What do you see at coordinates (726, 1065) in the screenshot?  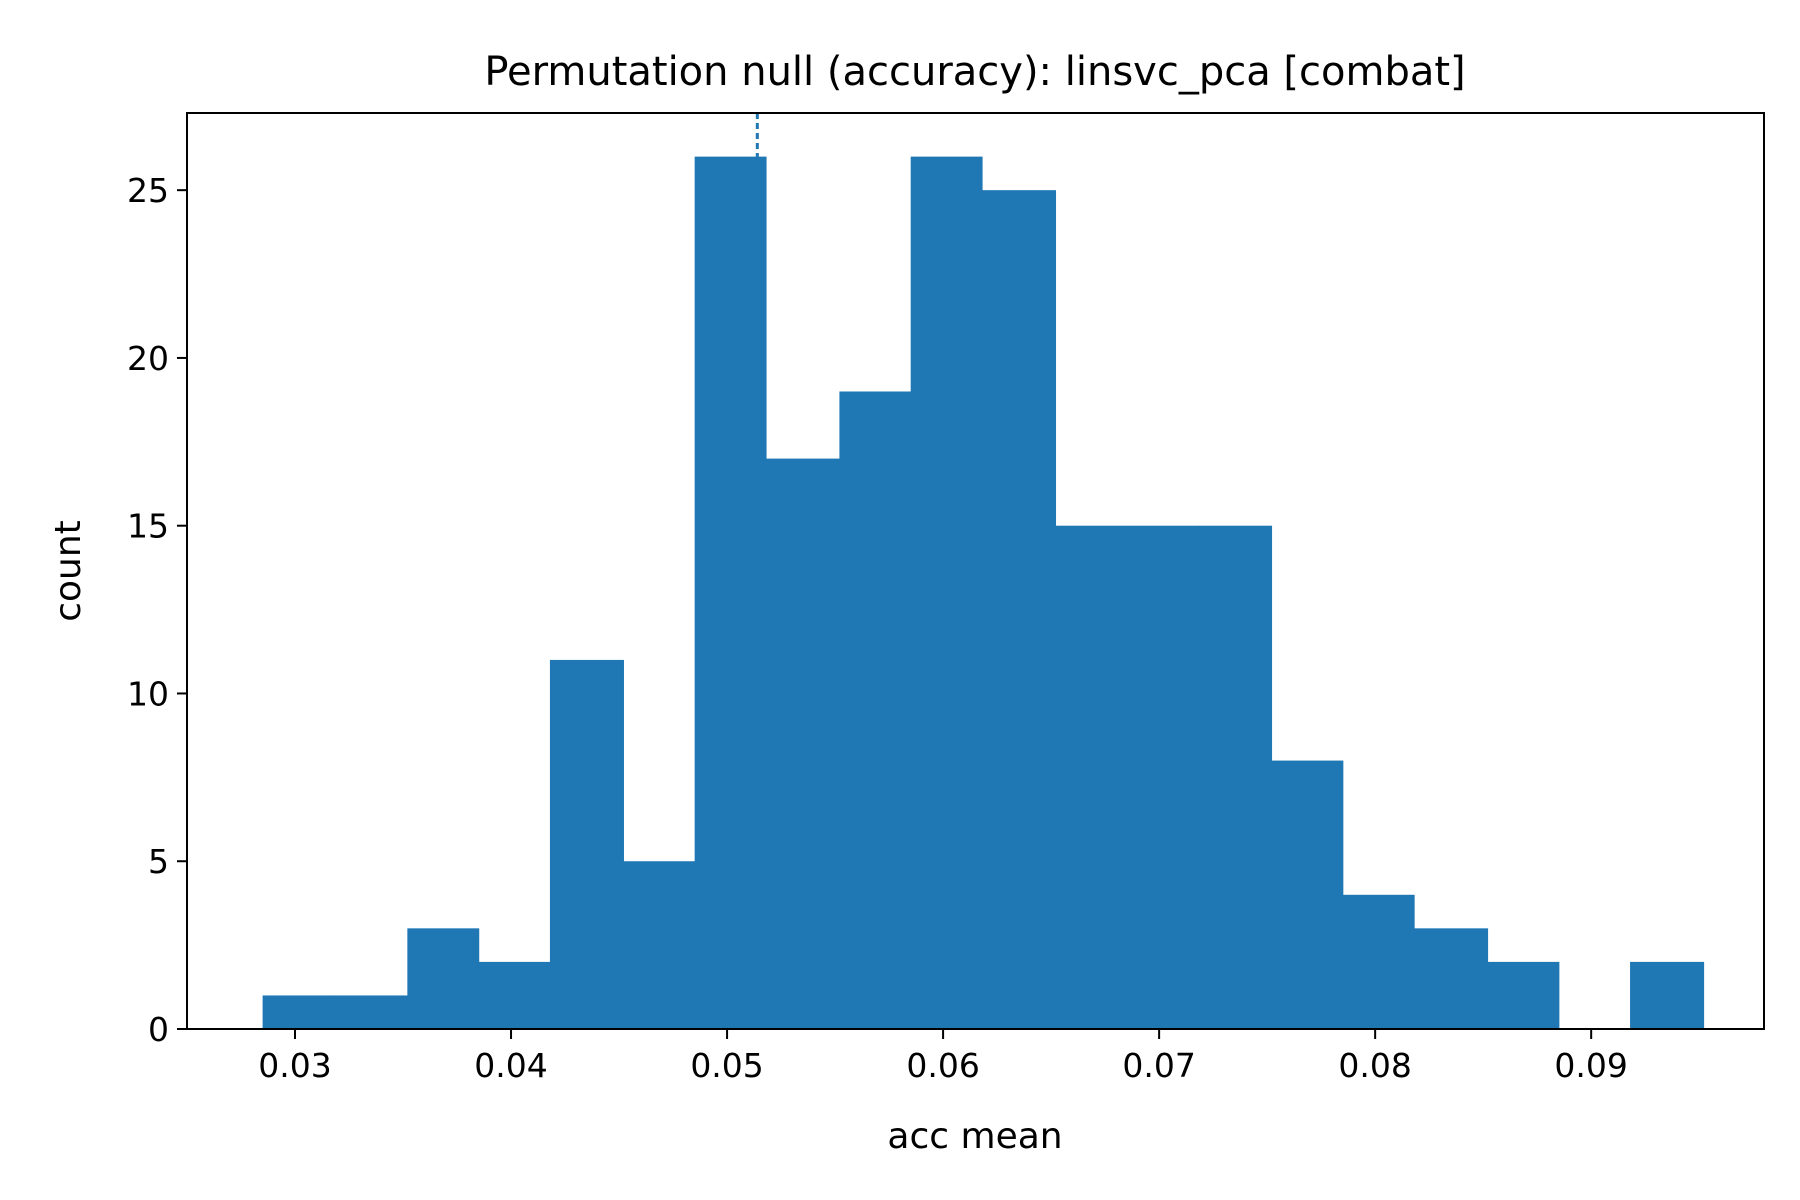 I see `x-tick-label: 0.05` at bounding box center [726, 1065].